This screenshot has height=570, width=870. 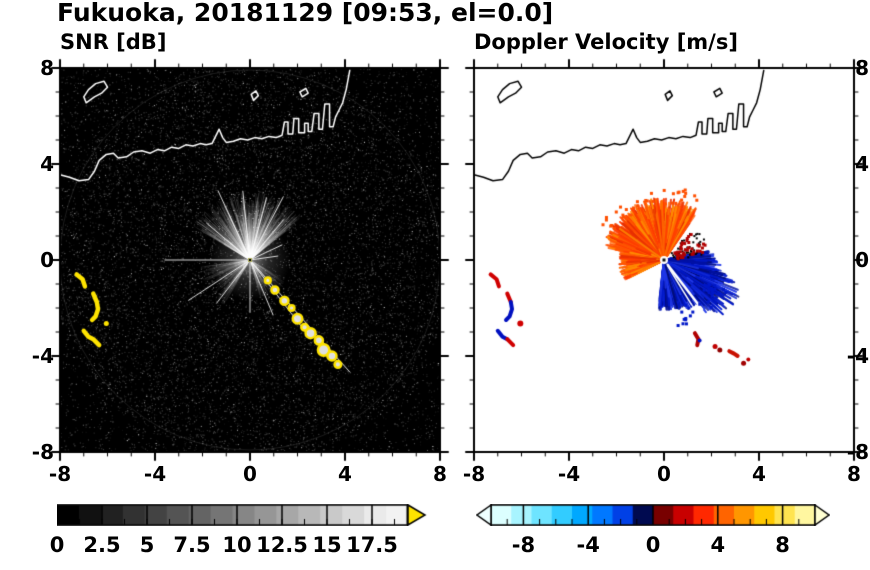 I want to click on velocity-y-tick-label: 0, so click(x=862, y=260).